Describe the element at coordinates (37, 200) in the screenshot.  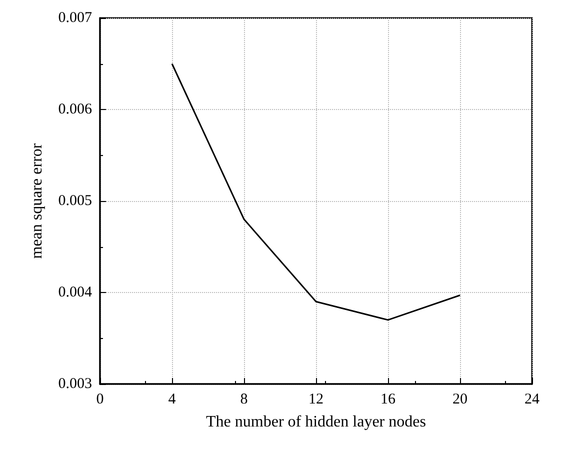
I see `y-axis-title: mean square error` at that location.